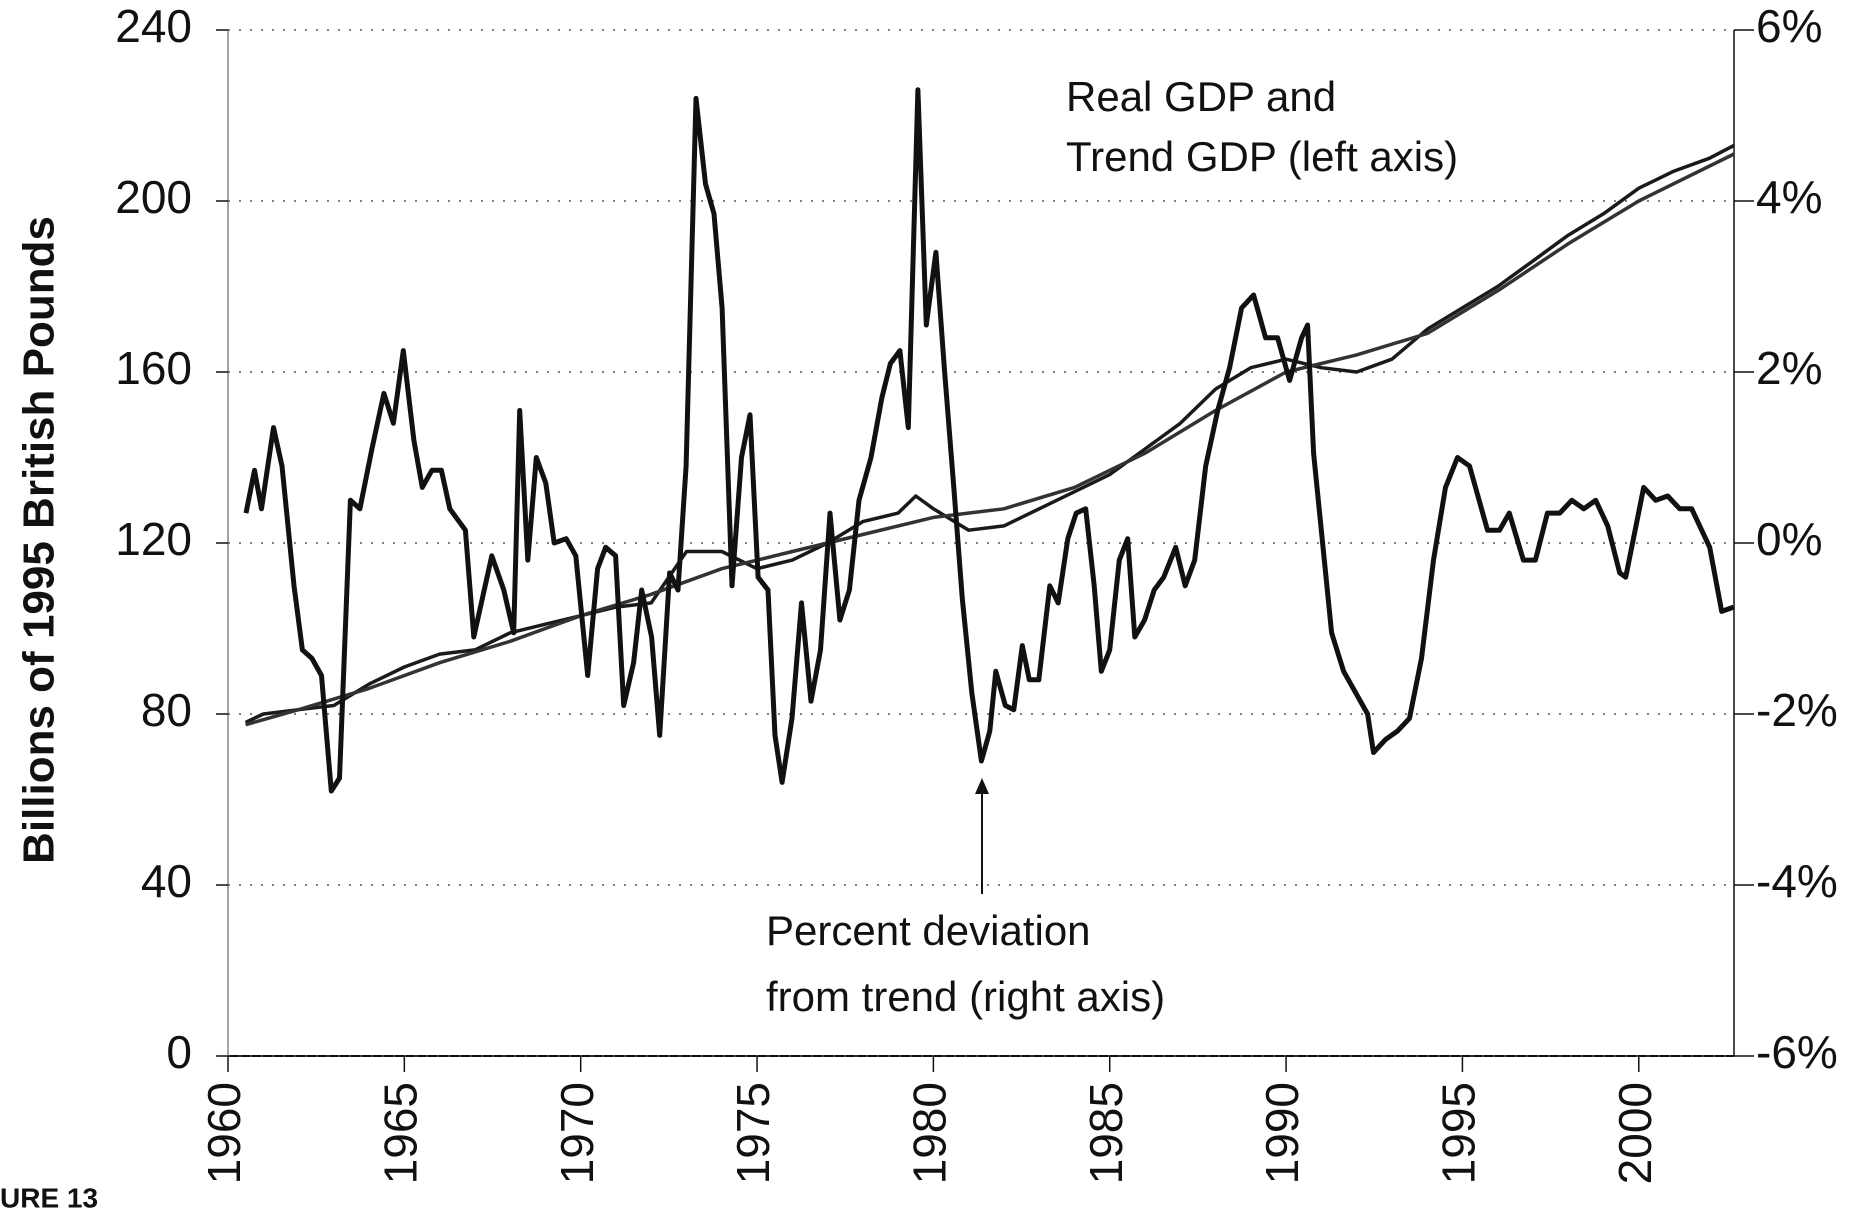 This screenshot has width=1870, height=1214. Describe the element at coordinates (1789, 539) in the screenshot. I see `y2-tick-label: 0%` at that location.